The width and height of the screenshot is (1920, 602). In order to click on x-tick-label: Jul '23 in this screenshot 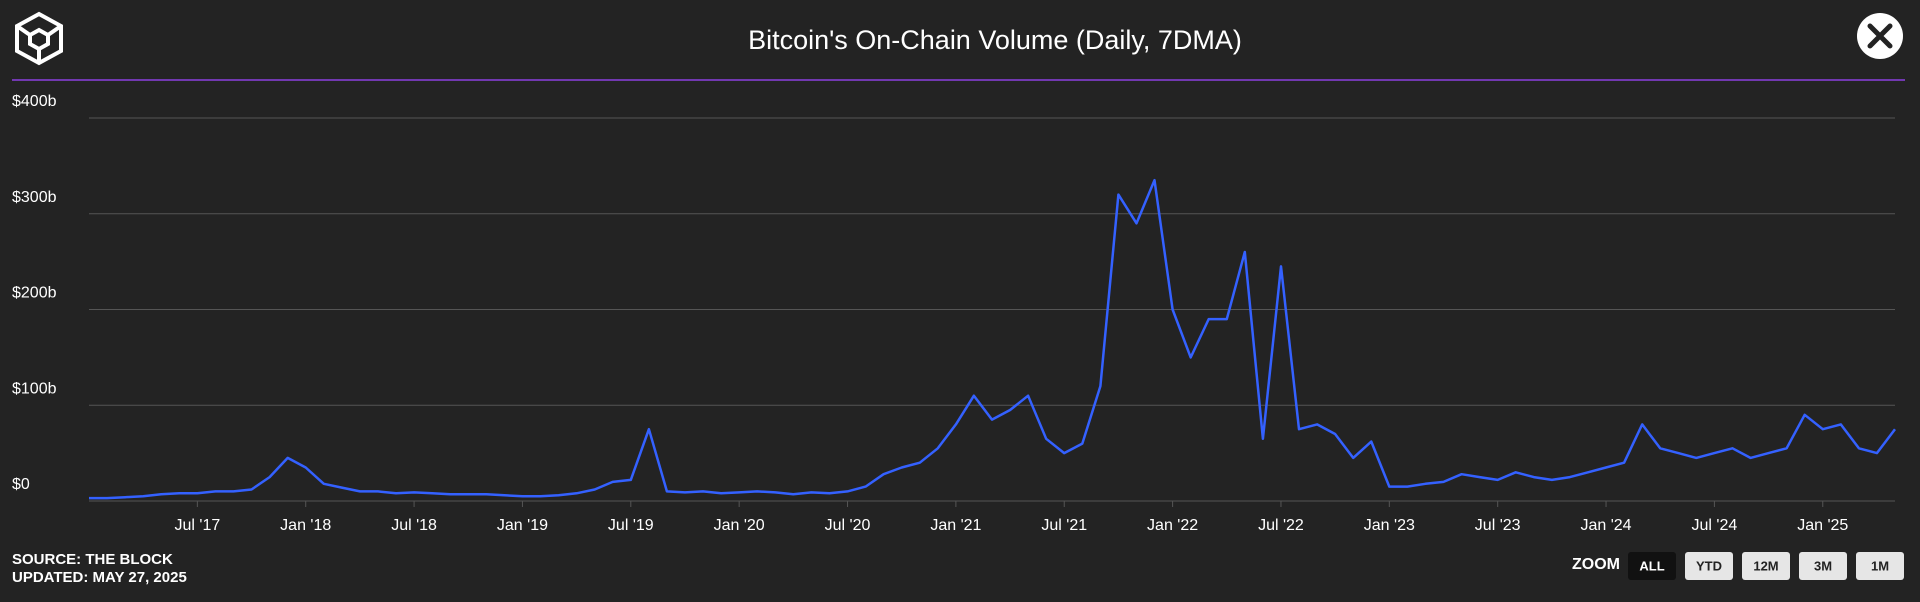, I will do `click(1498, 525)`.